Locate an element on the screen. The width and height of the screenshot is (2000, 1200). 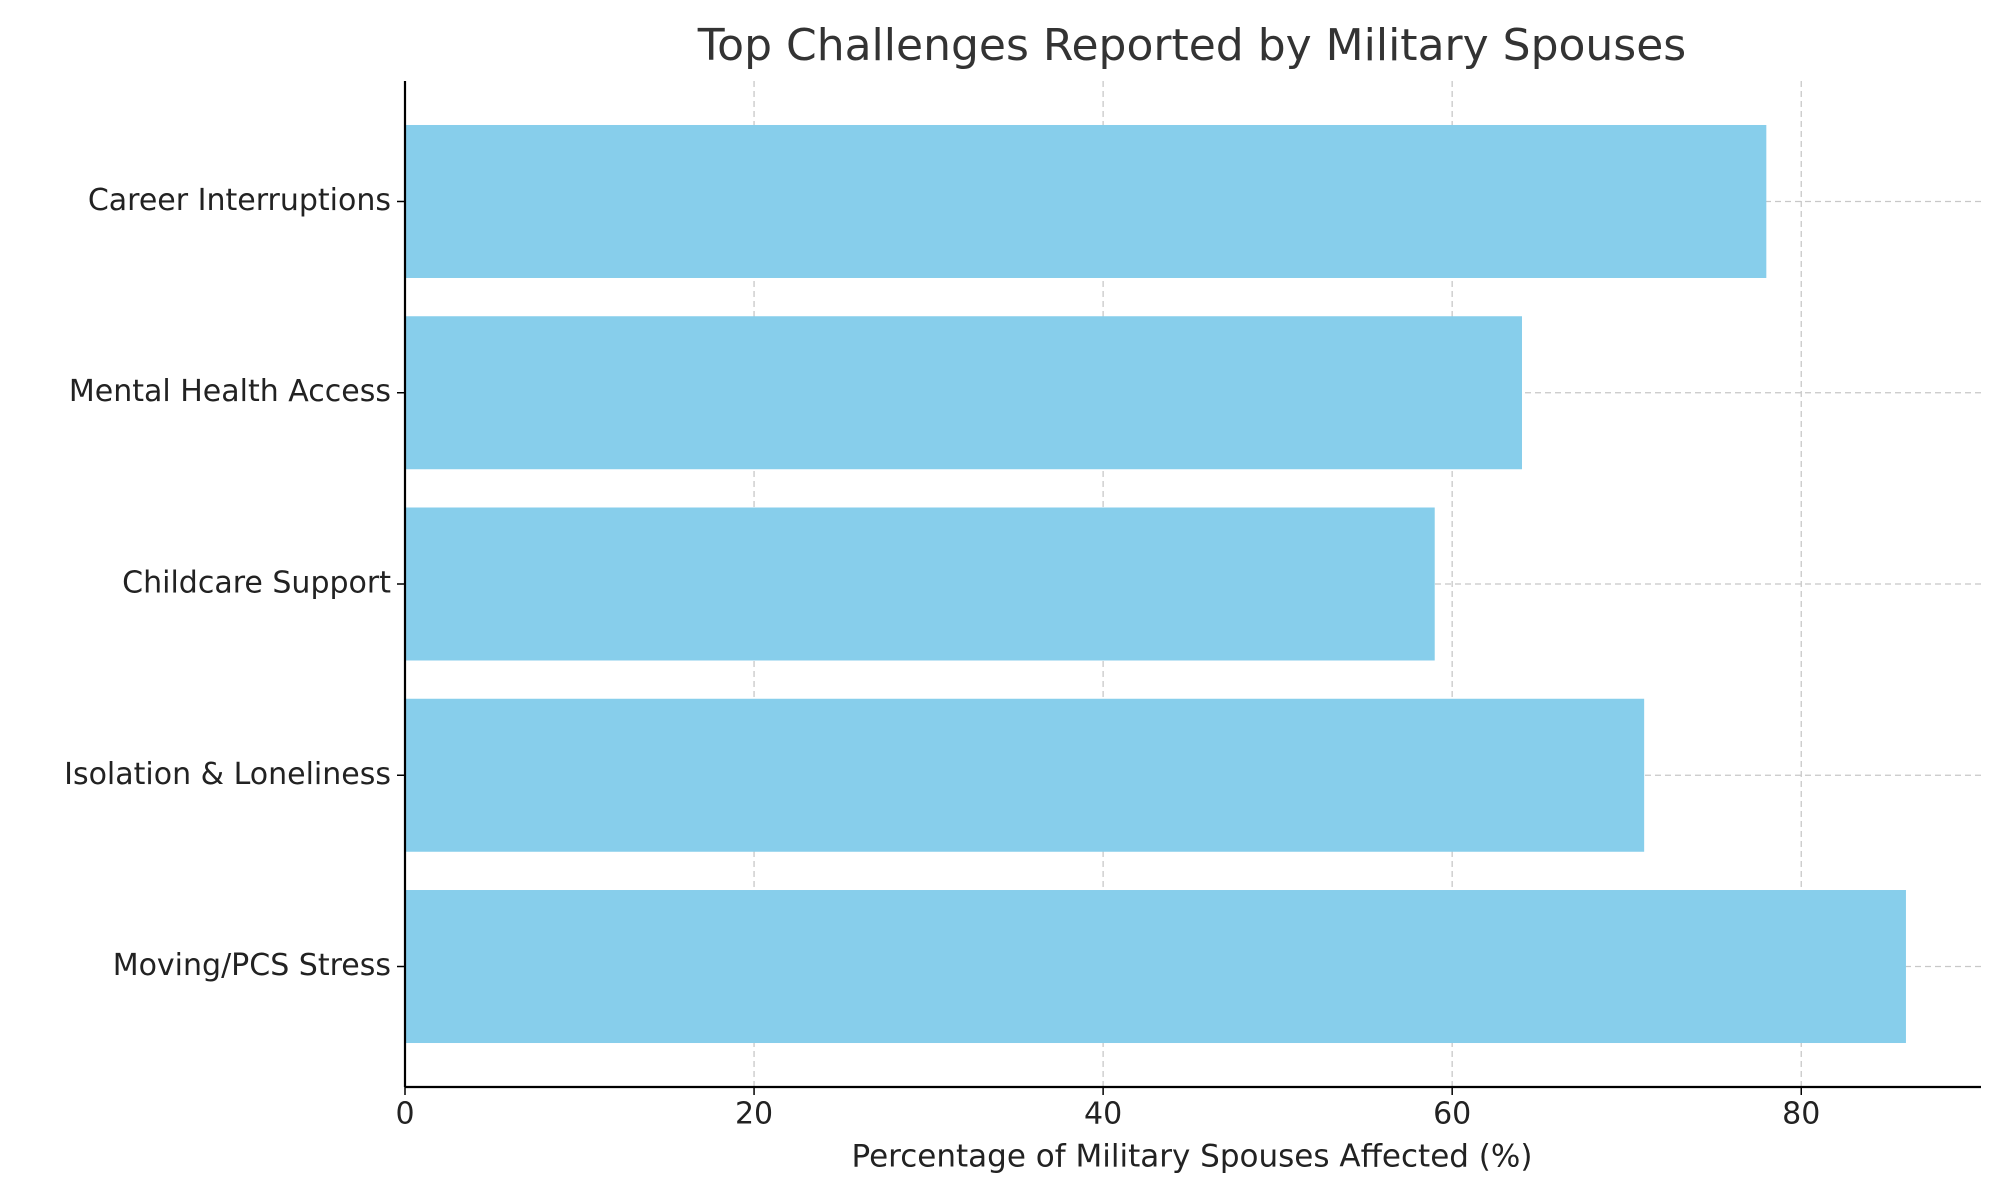
x-tick-label: 40 is located at coordinates (1103, 1114).